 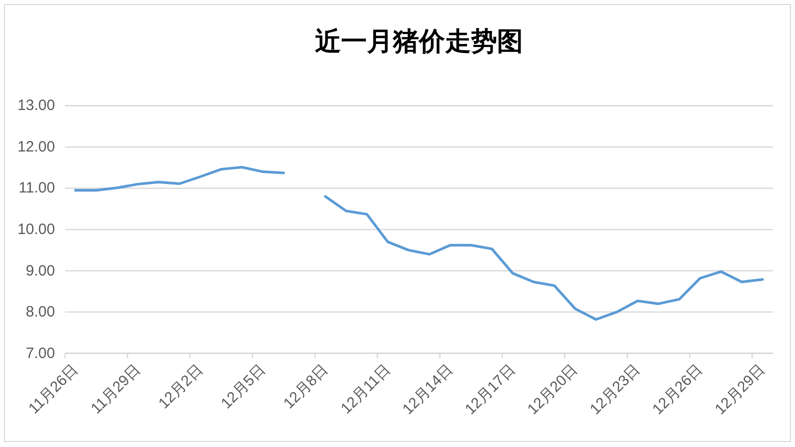 I want to click on x-tick-label: 12月20日, so click(x=553, y=389).